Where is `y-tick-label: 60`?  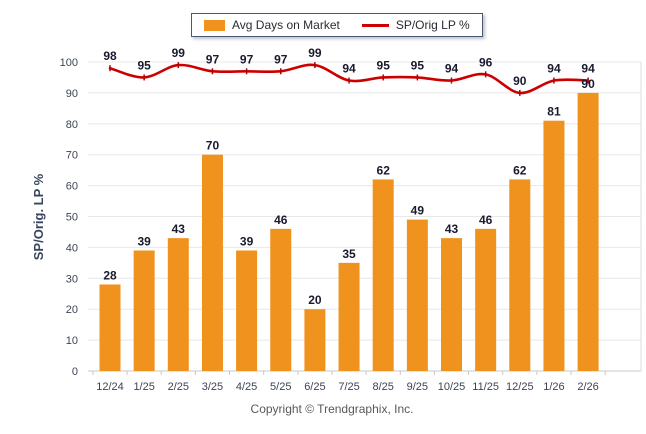 y-tick-label: 60 is located at coordinates (72, 187).